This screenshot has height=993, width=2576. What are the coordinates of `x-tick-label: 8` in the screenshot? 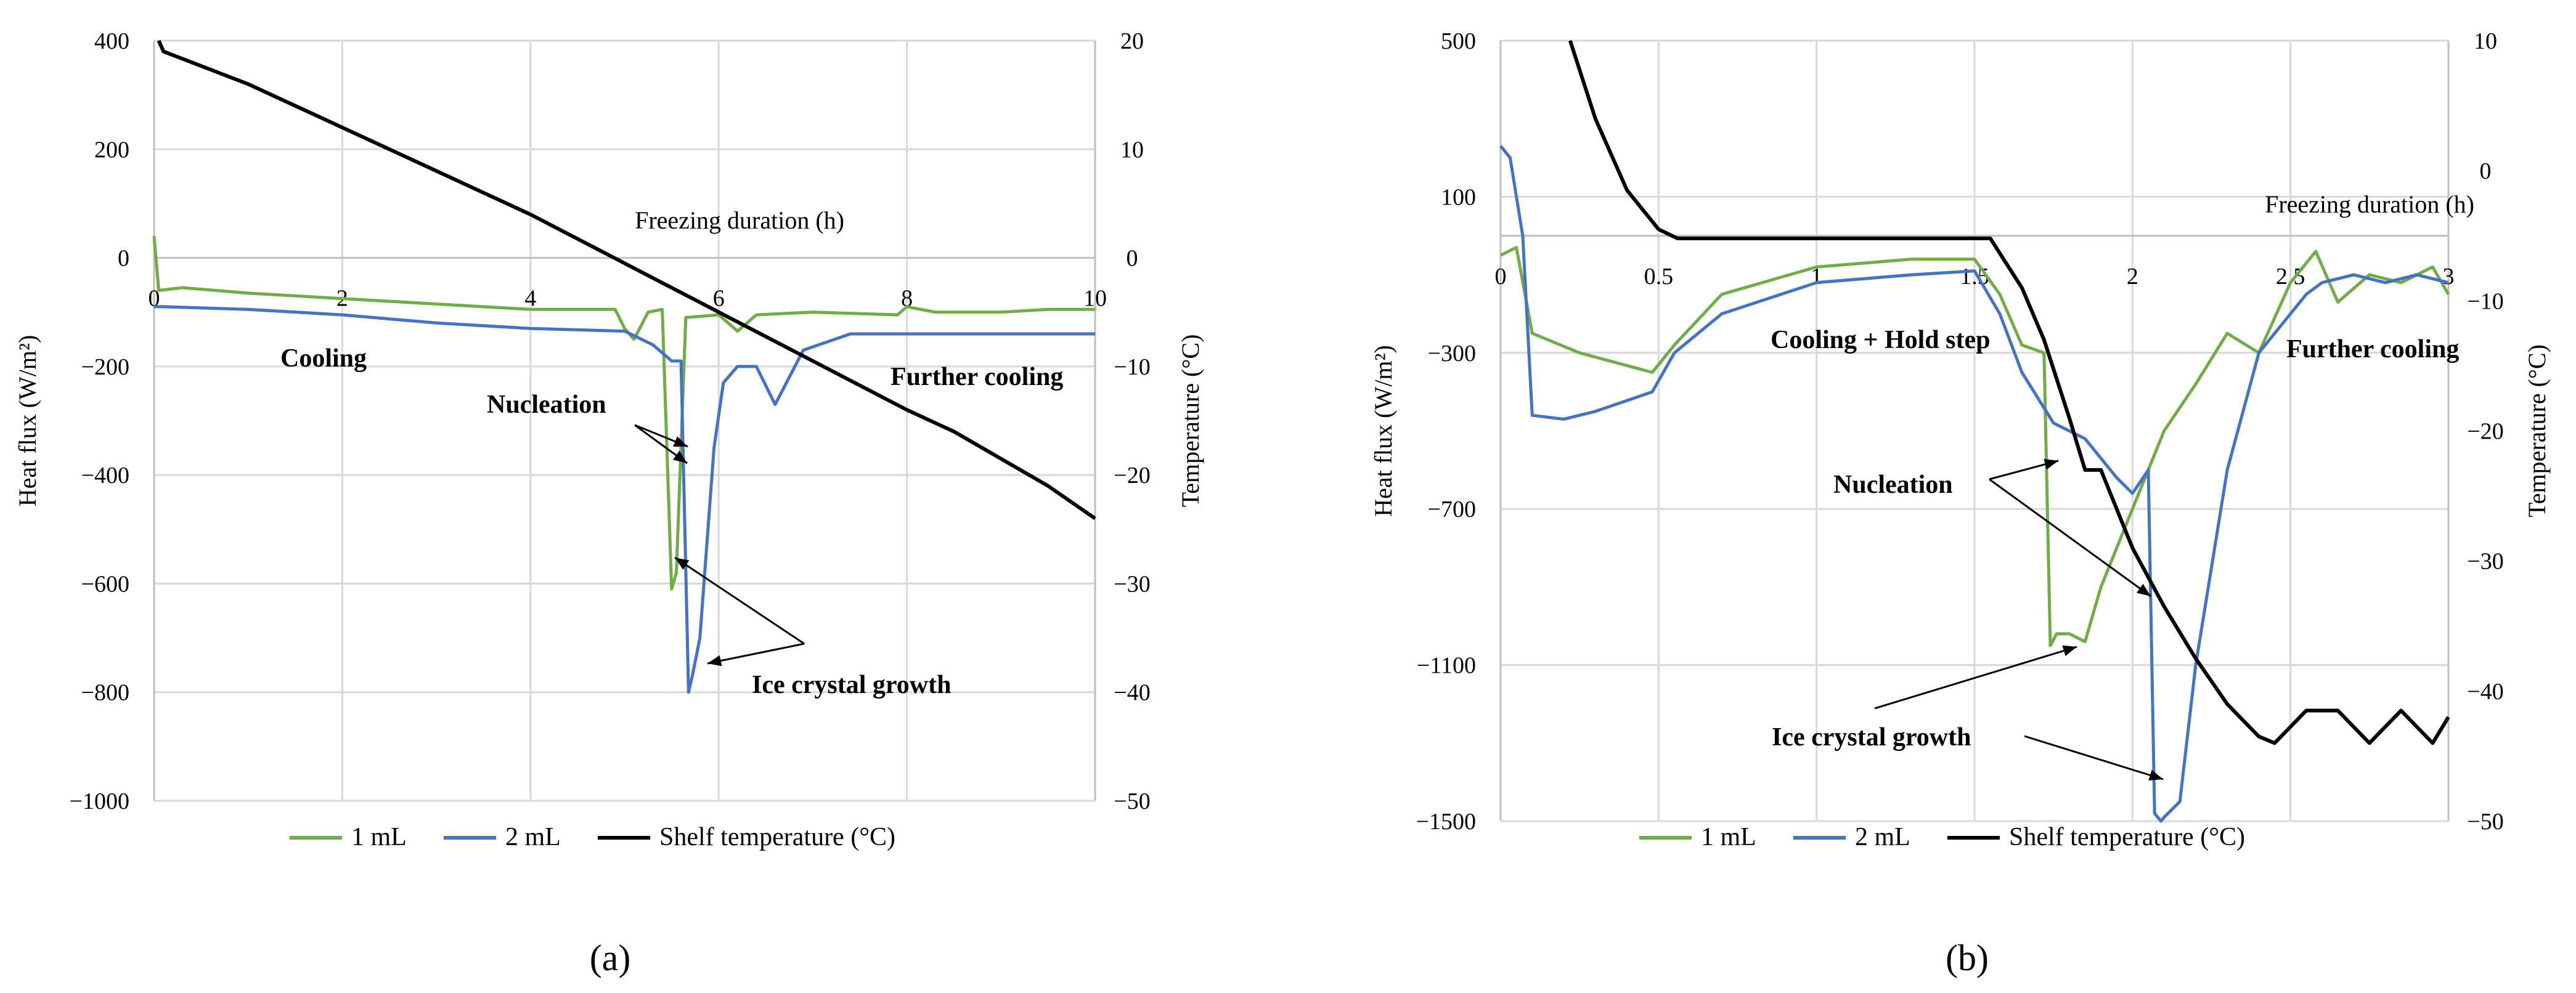 It's located at (907, 299).